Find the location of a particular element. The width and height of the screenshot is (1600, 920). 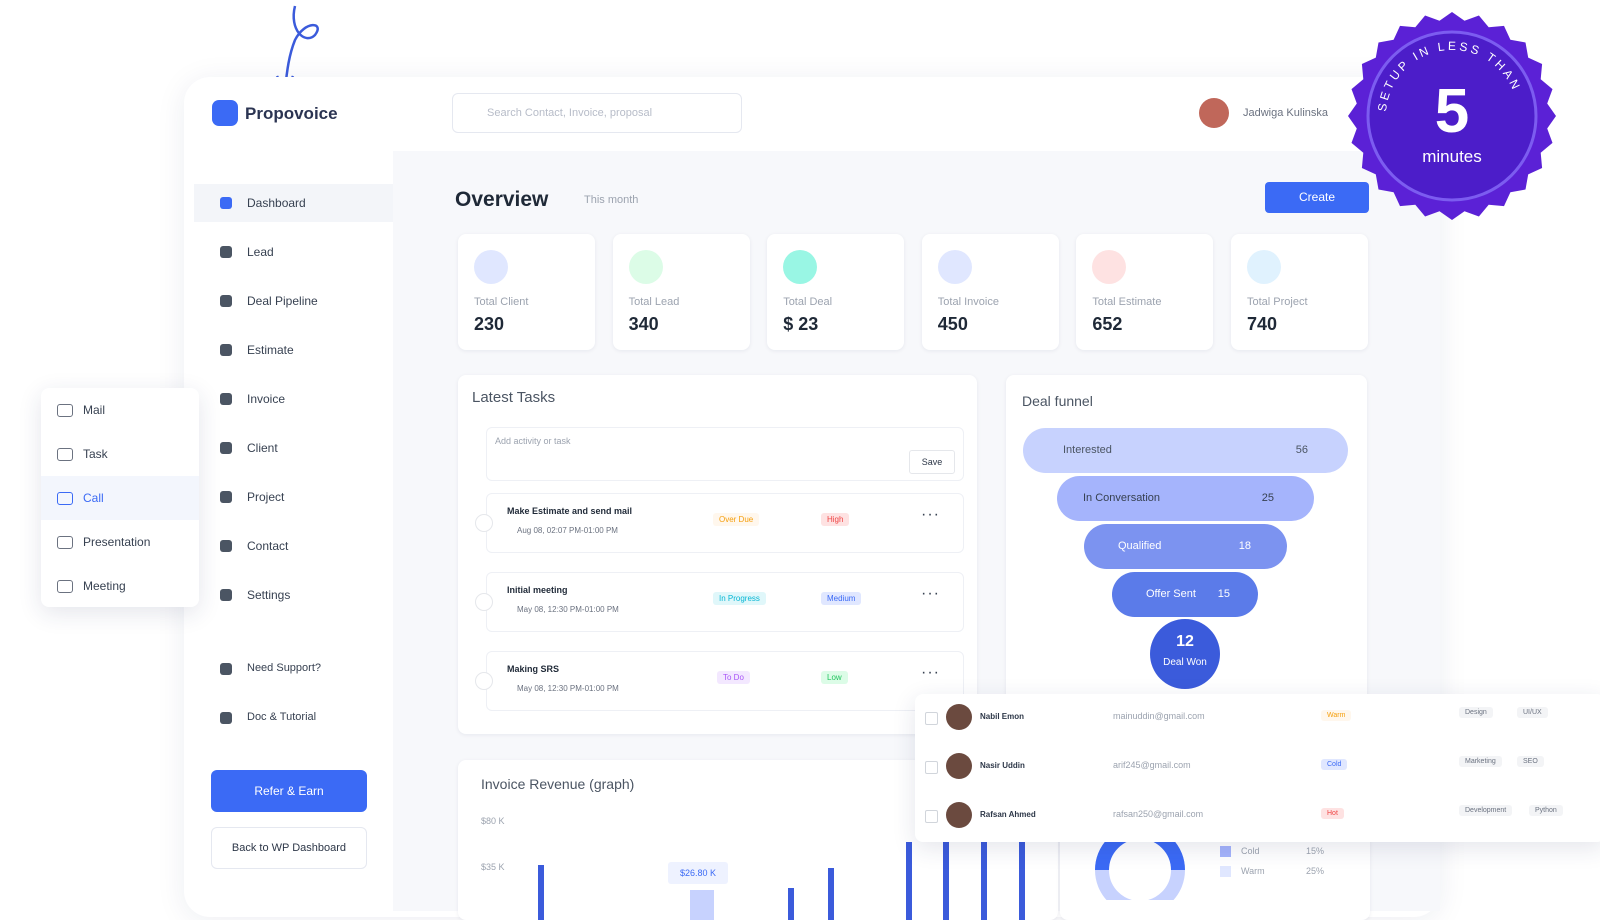

search-placeholder: Search Contact, Invoice, proposal is located at coordinates (570, 113).